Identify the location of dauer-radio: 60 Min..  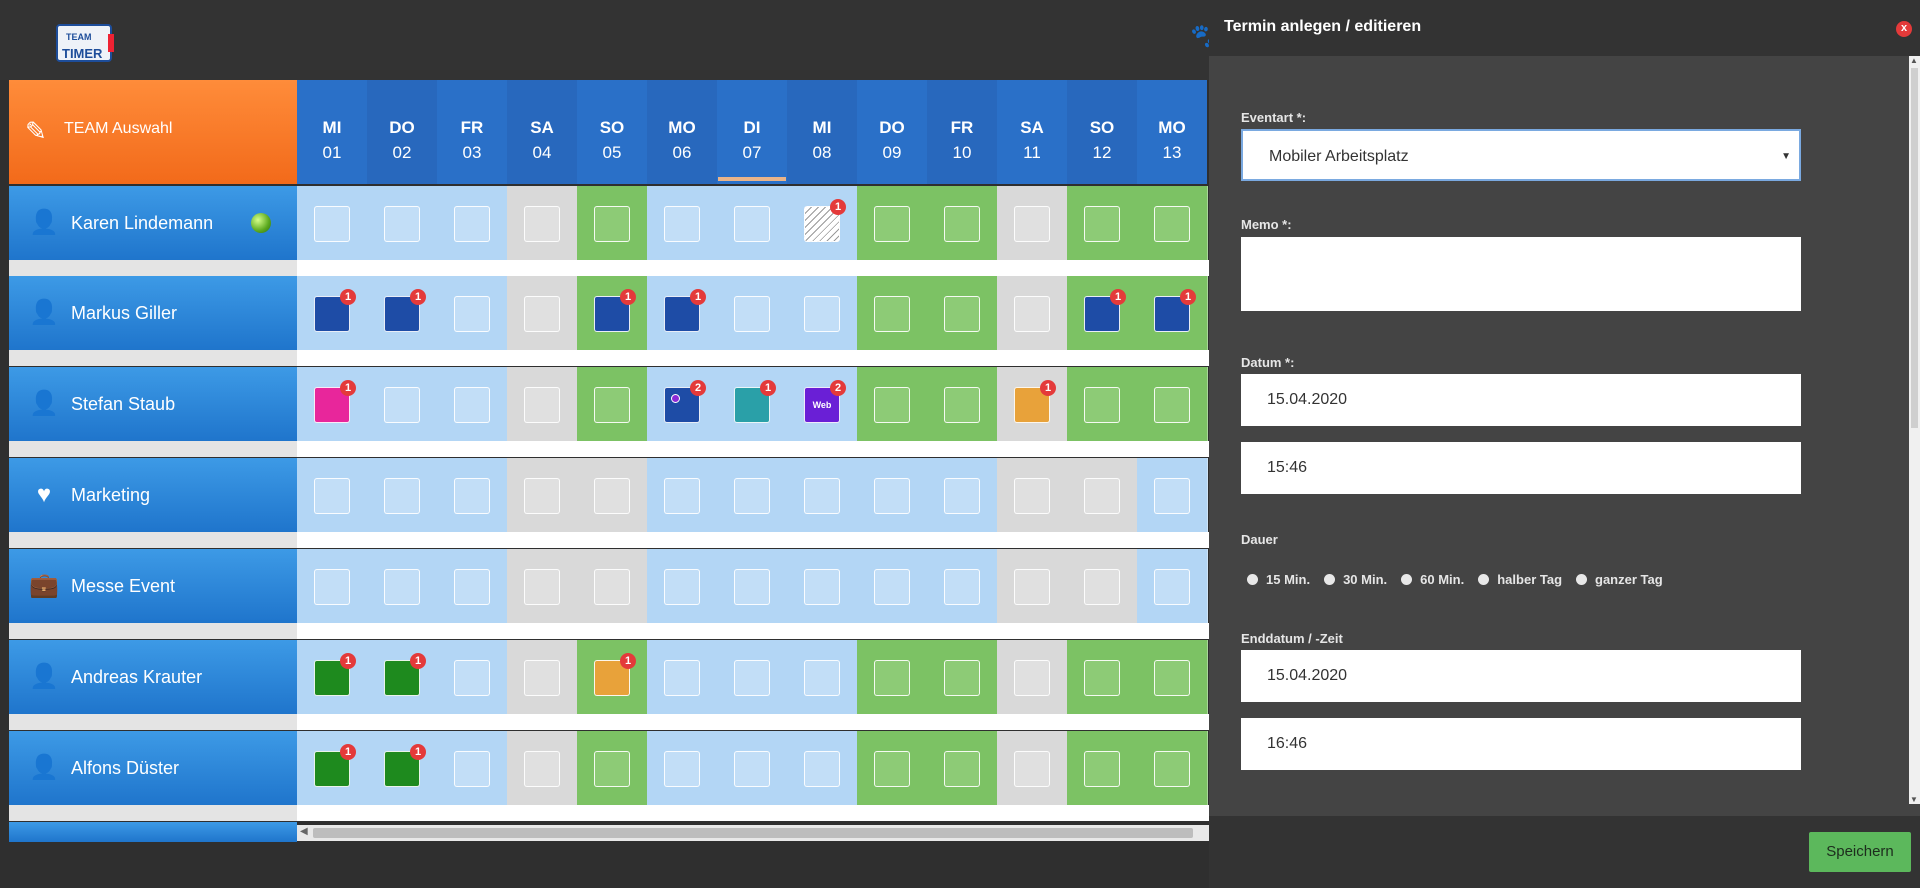
(1432, 579).